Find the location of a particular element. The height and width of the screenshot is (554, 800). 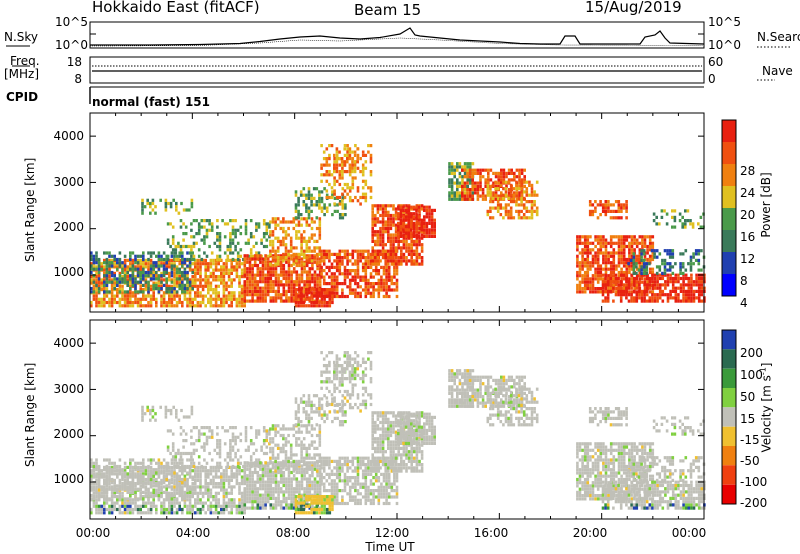

velocity-ytick: 4000 is located at coordinates (68, 343).